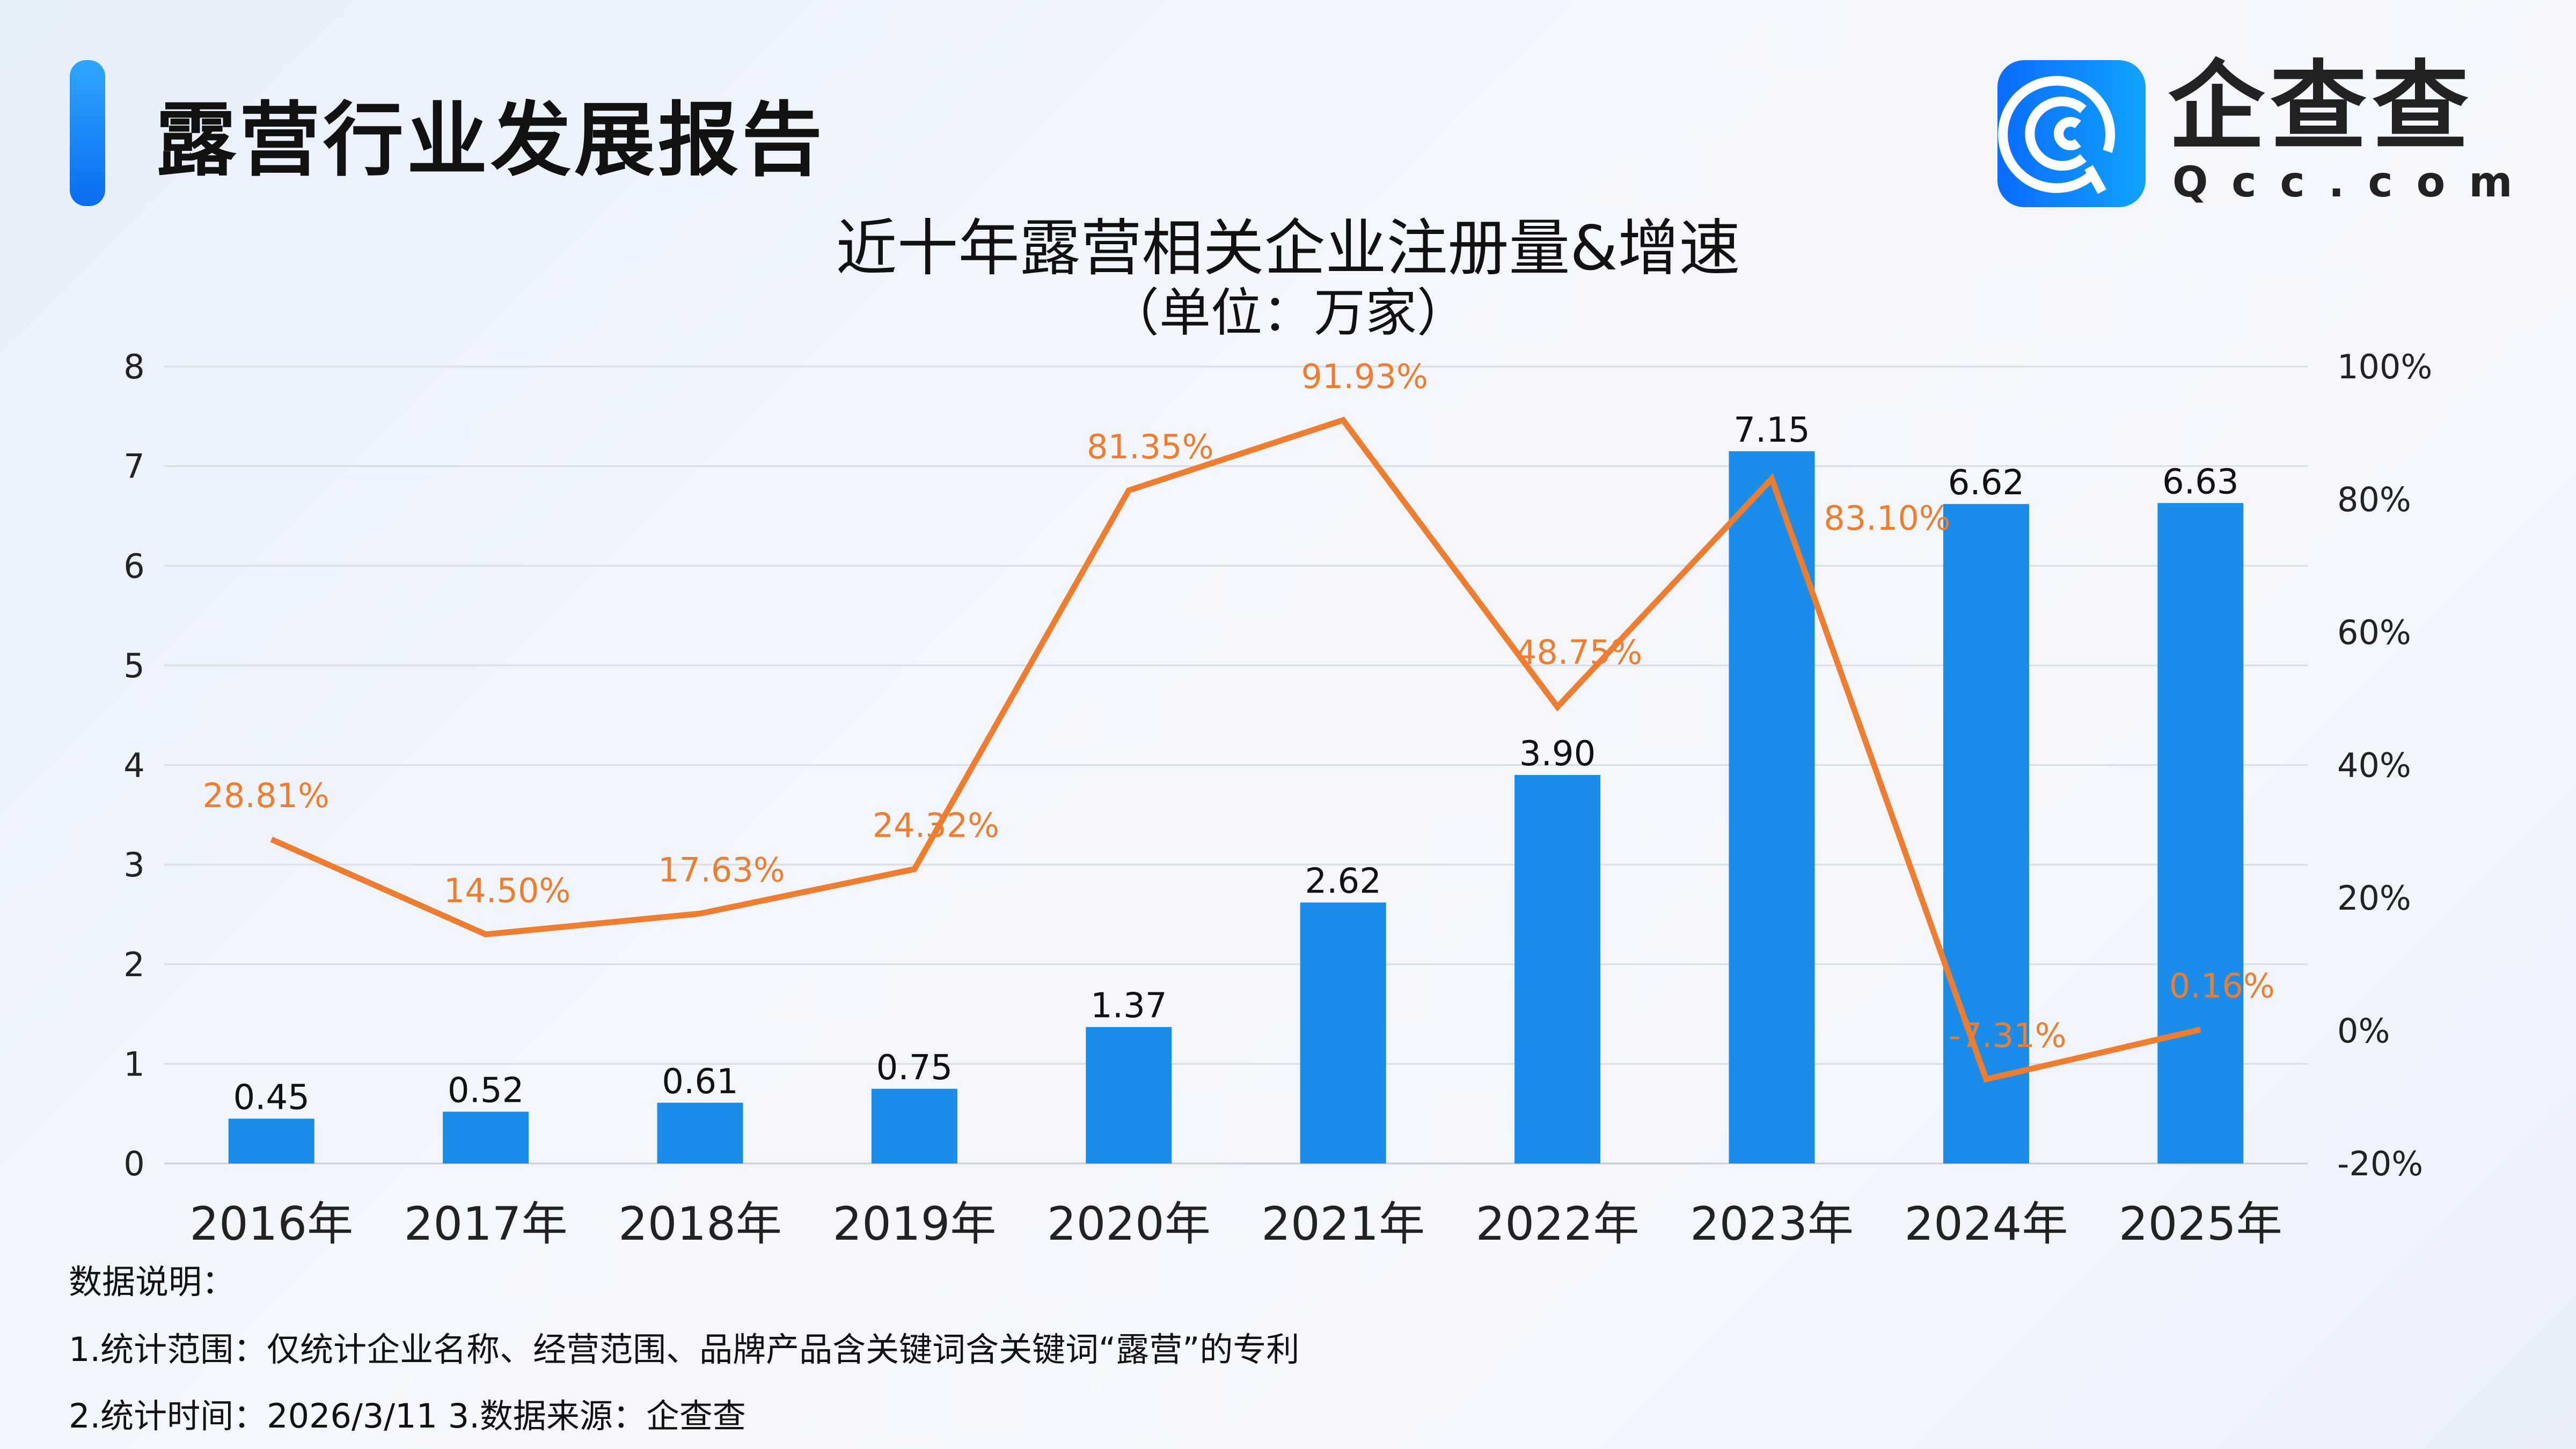 The width and height of the screenshot is (2576, 1449). I want to click on right-axis-tick: 20%, so click(2374, 898).